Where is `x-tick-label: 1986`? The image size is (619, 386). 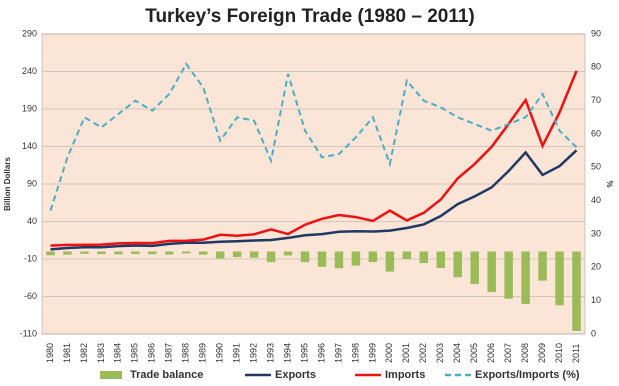
x-tick-label: 1986 is located at coordinates (152, 353).